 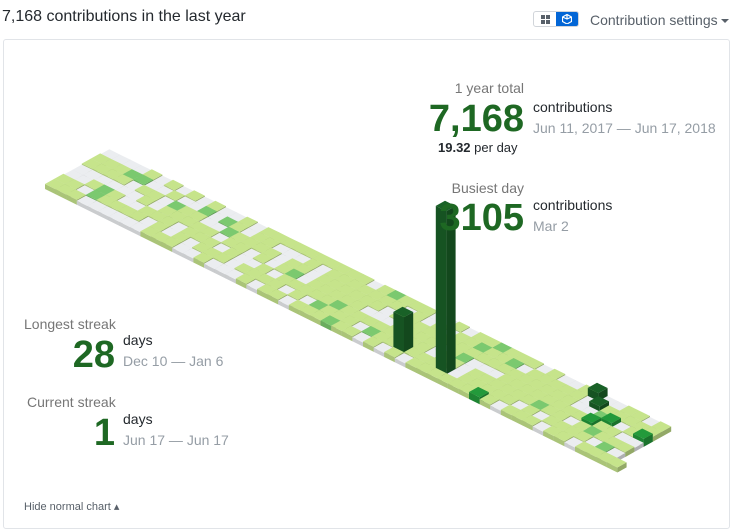 I want to click on longest-streak-value: 28, so click(x=93, y=355).